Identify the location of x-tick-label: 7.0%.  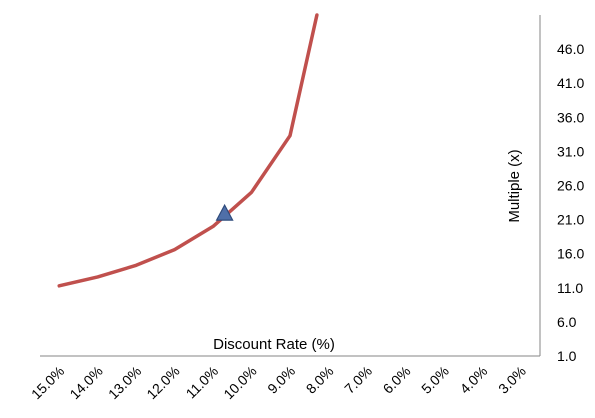
(358, 380).